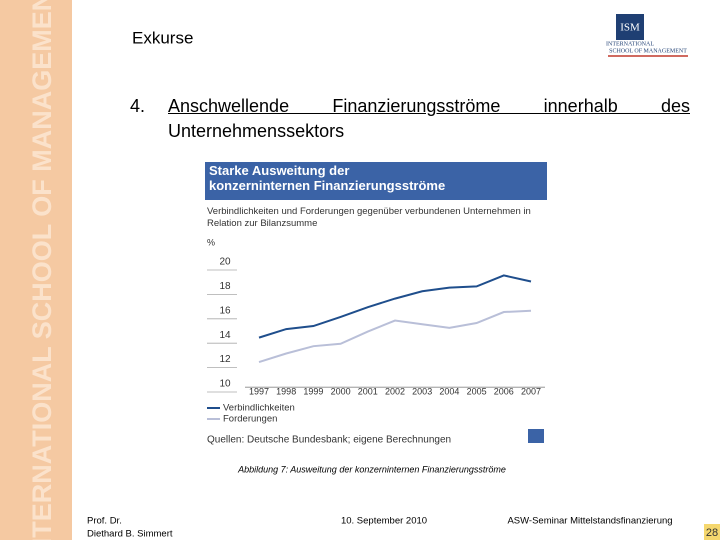 Image resolution: width=720 pixels, height=540 pixels. I want to click on footer-date: 10. September 2010, so click(384, 521).